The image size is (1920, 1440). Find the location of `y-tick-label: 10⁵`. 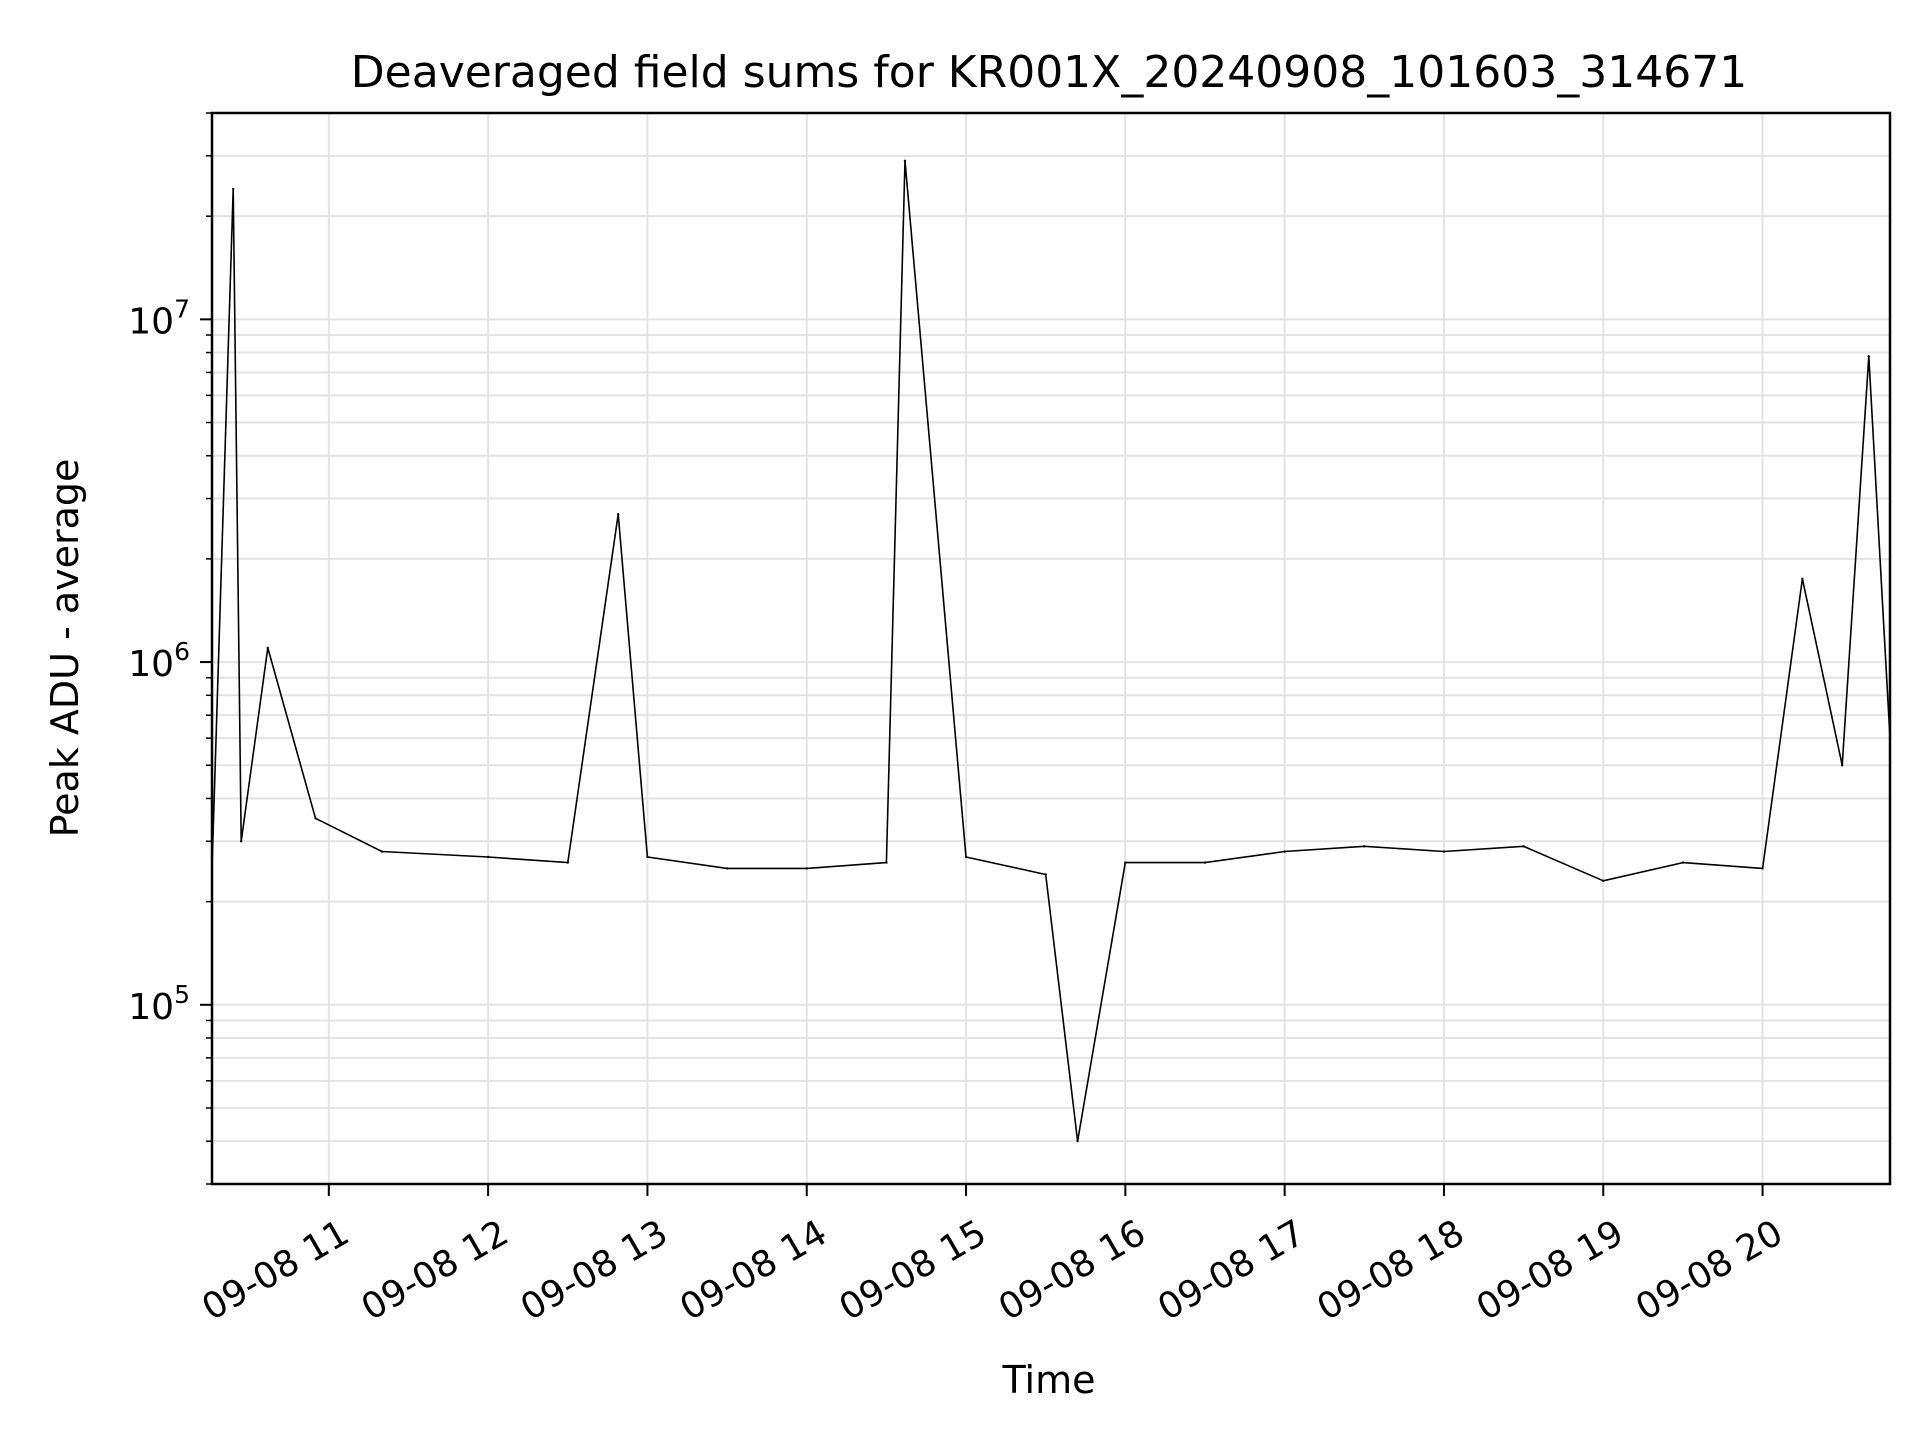

y-tick-label: 10⁵ is located at coordinates (159, 1004).